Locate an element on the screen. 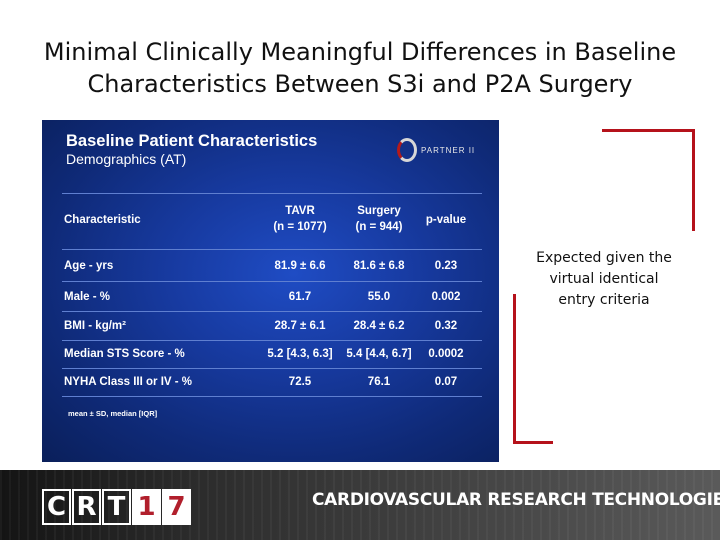 The height and width of the screenshot is (540, 720). logo-letter: C is located at coordinates (56, 507).